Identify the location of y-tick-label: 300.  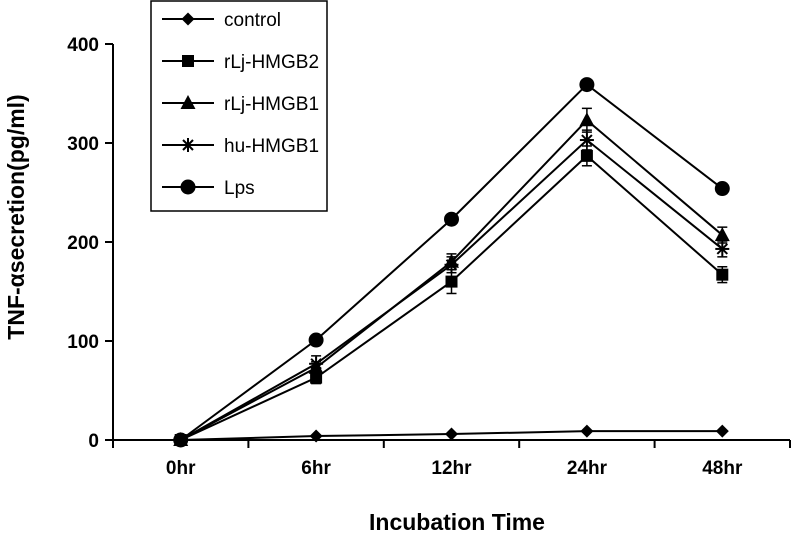
(83, 144).